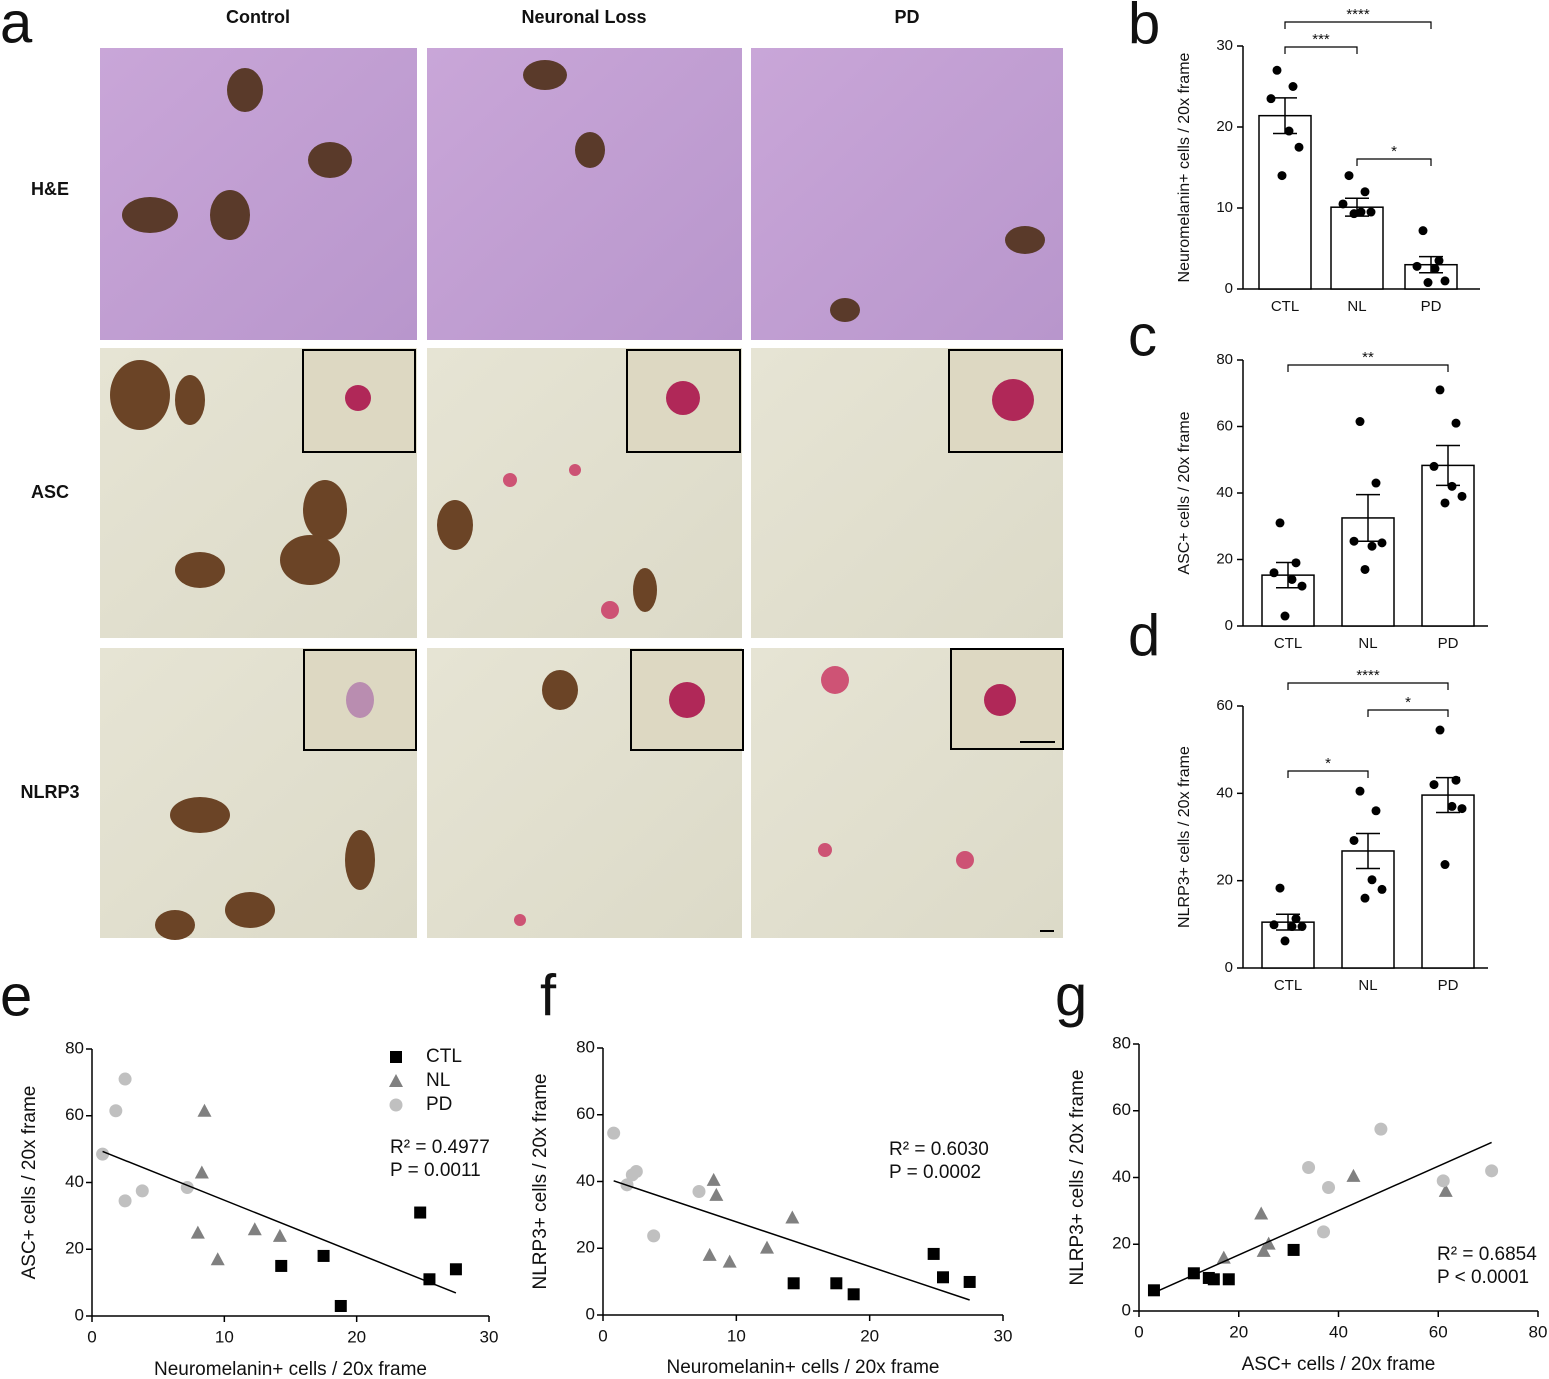 The width and height of the screenshot is (1549, 1379). What do you see at coordinates (906, 17) in the screenshot?
I see `column-title: PD` at bounding box center [906, 17].